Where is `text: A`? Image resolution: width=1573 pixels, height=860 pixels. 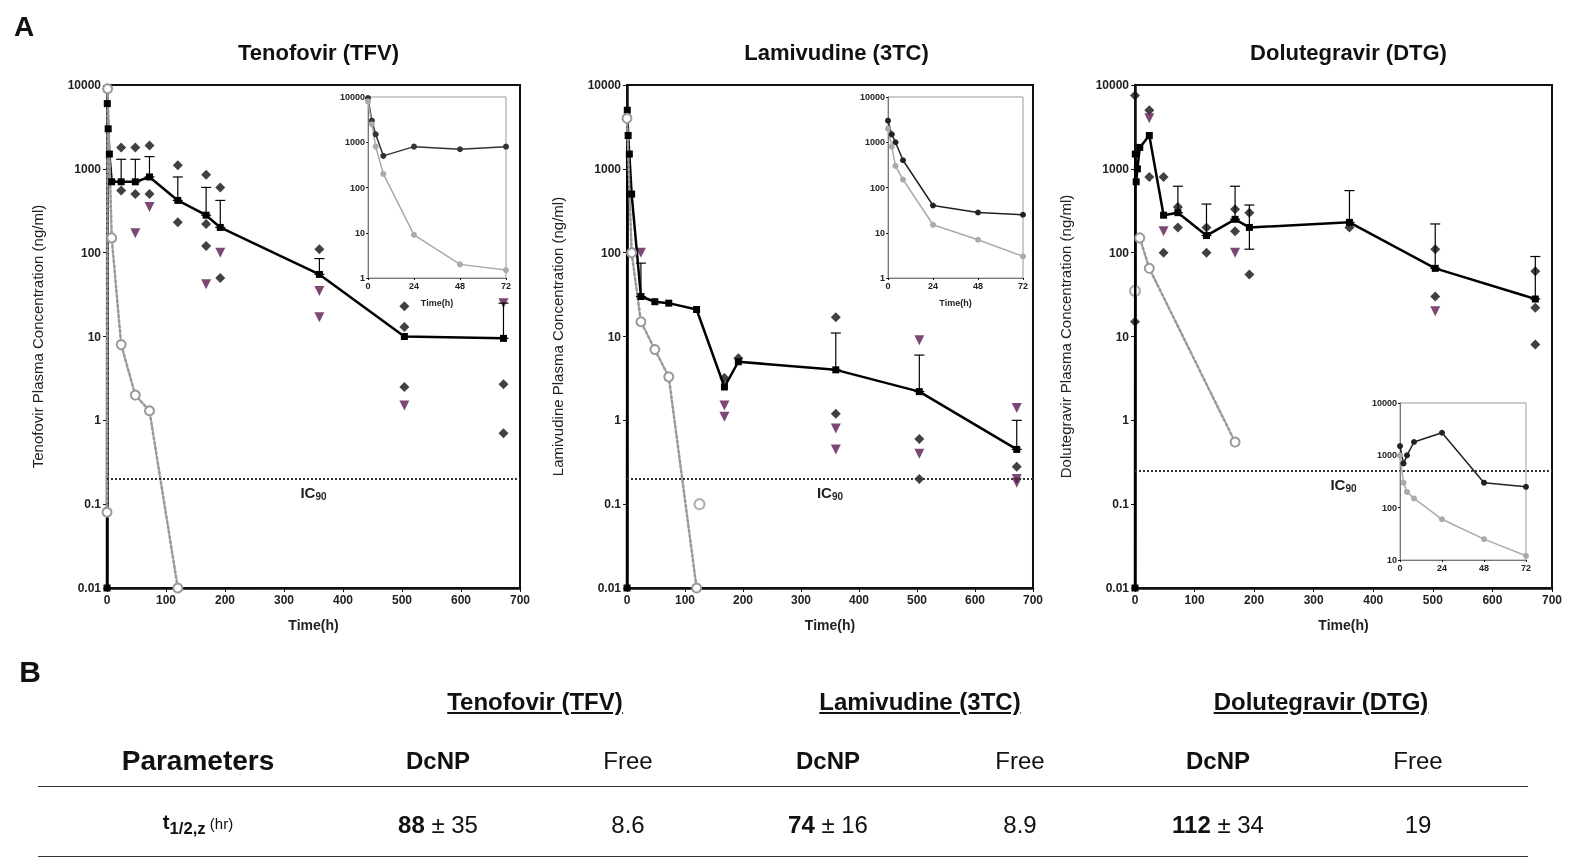
text: A is located at coordinates (24, 26).